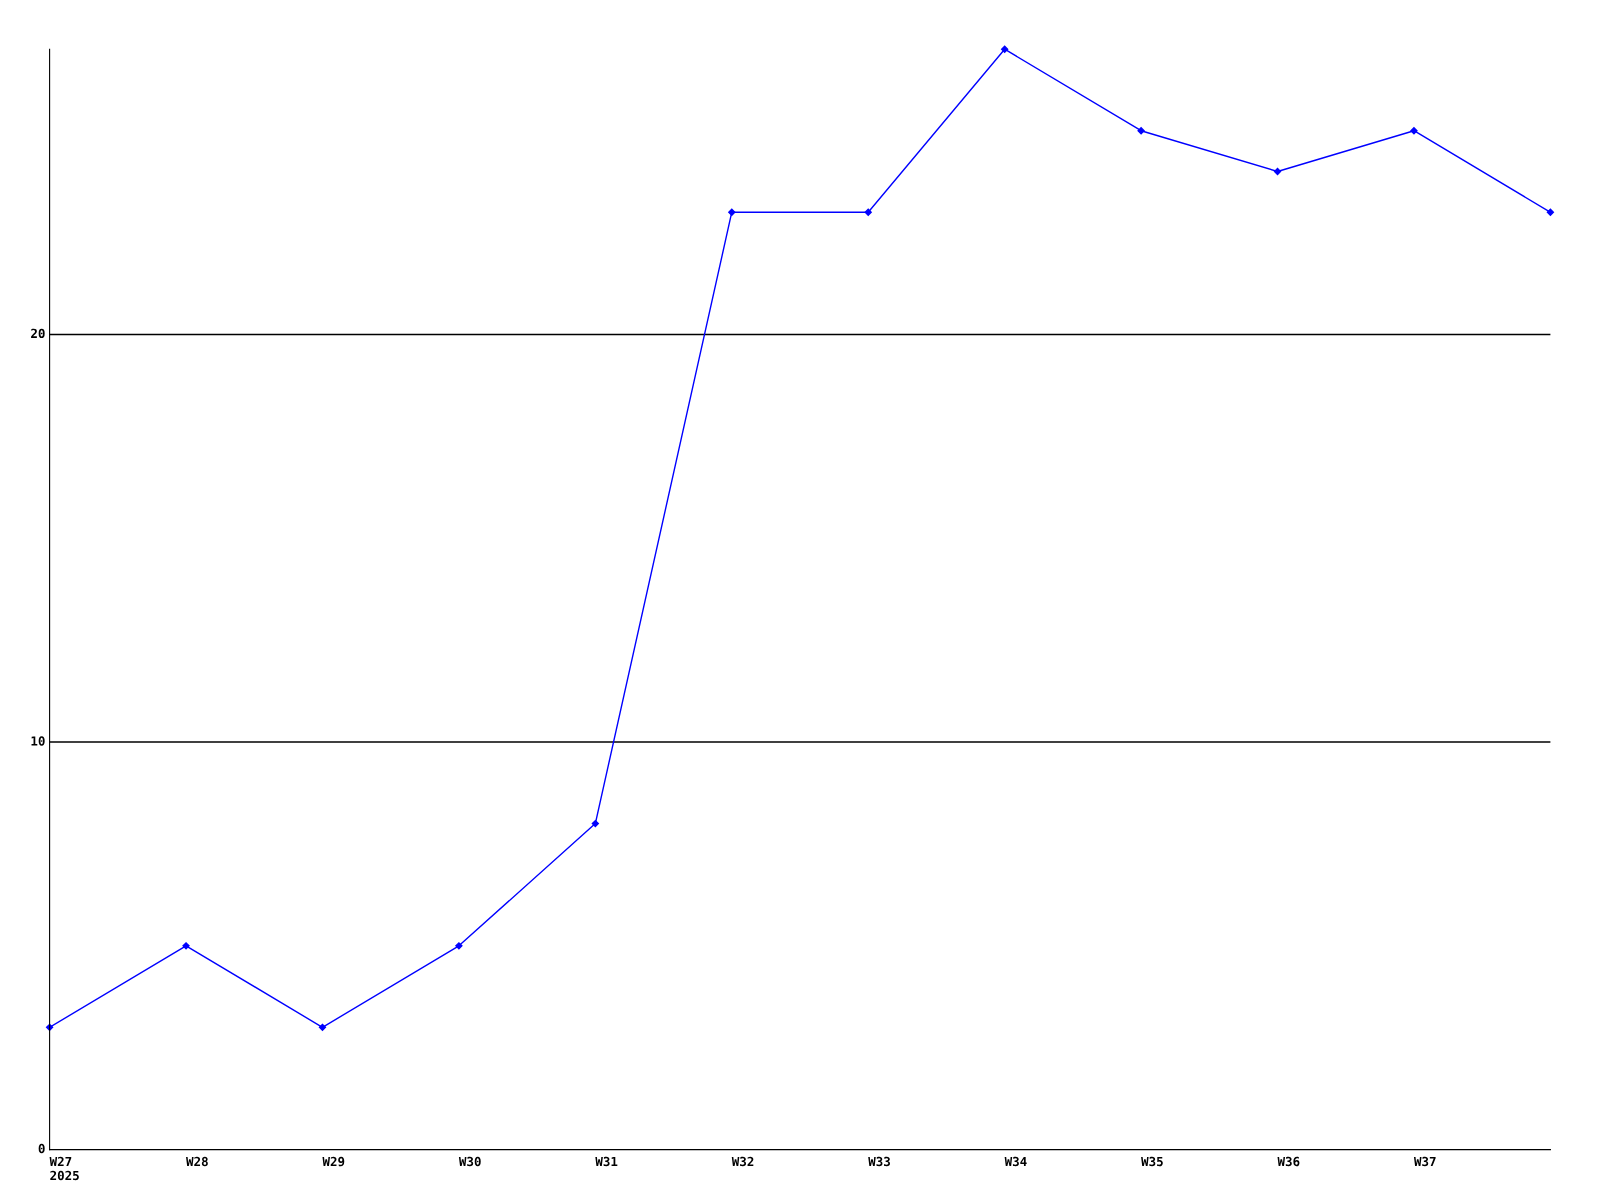 The height and width of the screenshot is (1200, 1600). I want to click on x-tick-label: W29, so click(333, 1161).